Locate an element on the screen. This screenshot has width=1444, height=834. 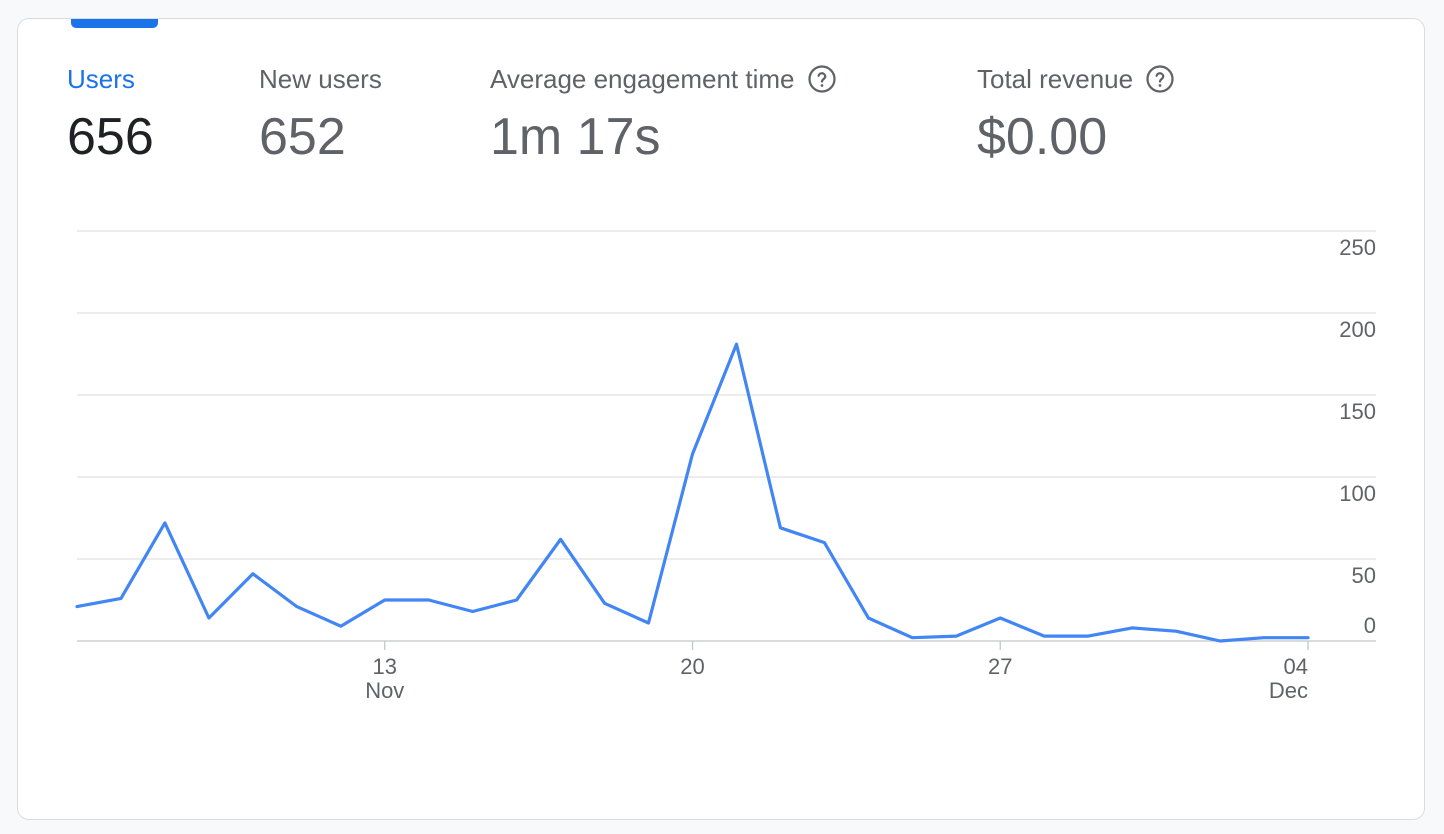
tab-total-revenue: Total revenue $0.00 is located at coordinates (1076, 113).